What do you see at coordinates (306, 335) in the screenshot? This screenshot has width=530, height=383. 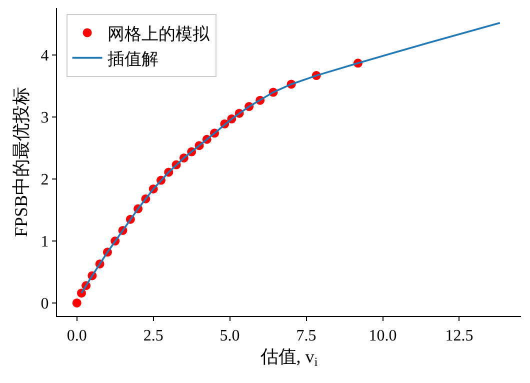 I see `x-tick-label: 7.5` at bounding box center [306, 335].